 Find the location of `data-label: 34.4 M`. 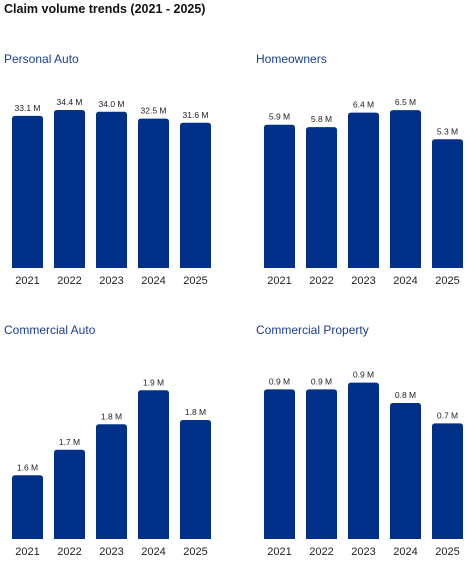

data-label: 34.4 M is located at coordinates (70, 102).